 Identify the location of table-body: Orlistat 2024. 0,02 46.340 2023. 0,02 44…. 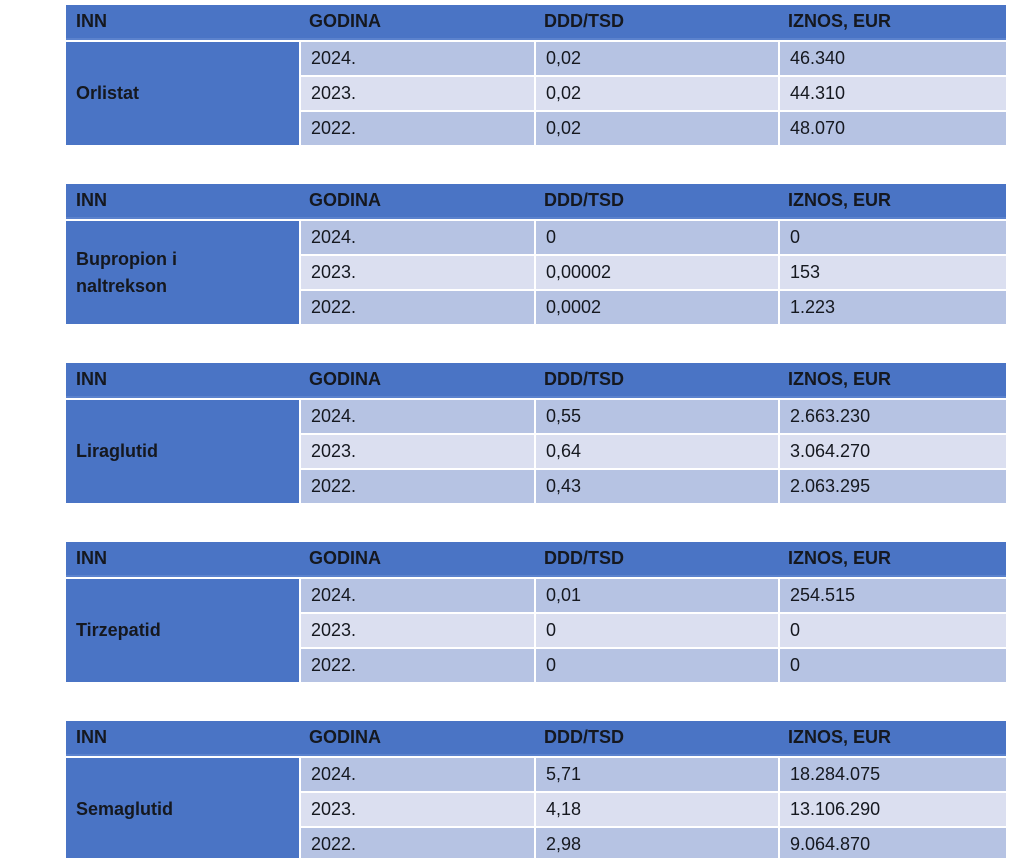
(536, 93).